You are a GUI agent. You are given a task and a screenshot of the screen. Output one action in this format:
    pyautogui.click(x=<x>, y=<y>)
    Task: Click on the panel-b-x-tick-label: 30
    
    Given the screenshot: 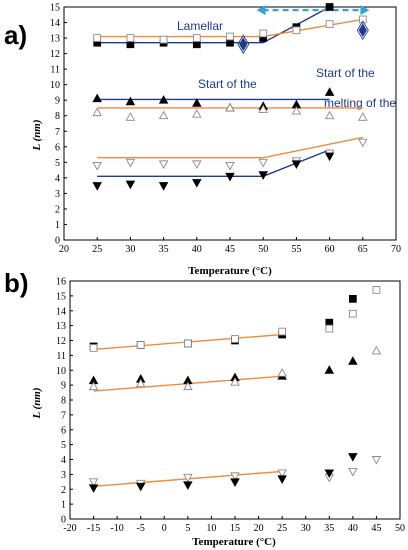 What is the action you would take?
    pyautogui.click(x=306, y=528)
    